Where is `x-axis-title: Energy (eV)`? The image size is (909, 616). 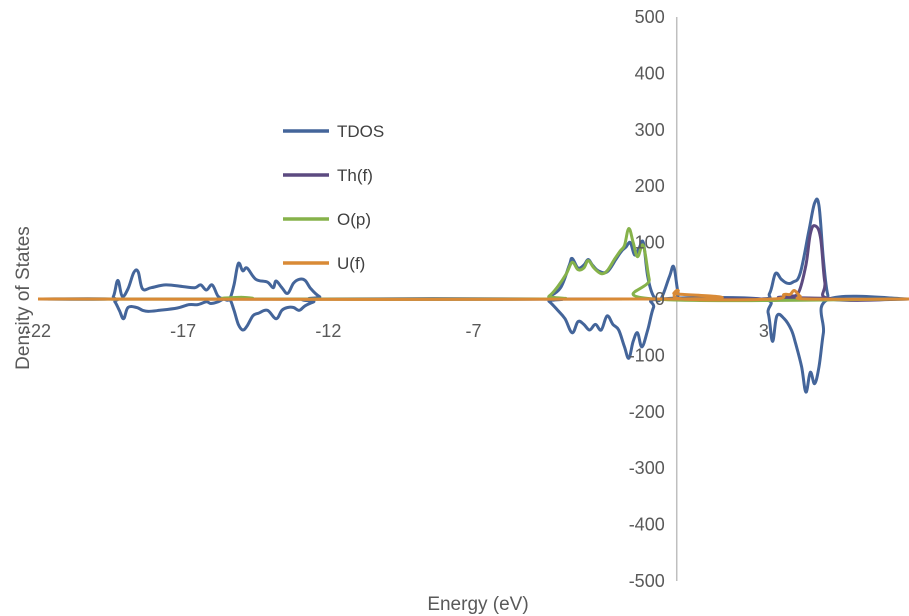
x-axis-title: Energy (eV) is located at coordinates (477, 604).